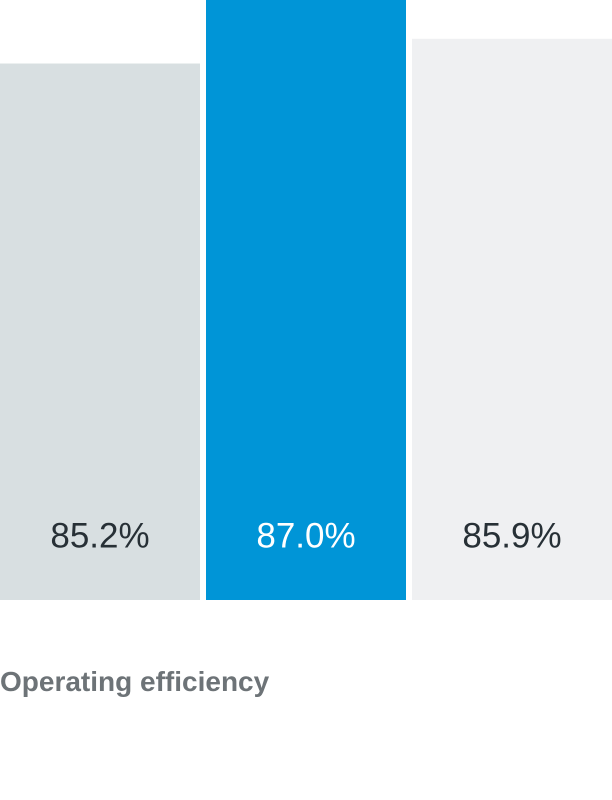 Image resolution: width=612 pixels, height=800 pixels. Describe the element at coordinates (99, 535) in the screenshot. I see `data-label-1: 85.2%` at that location.